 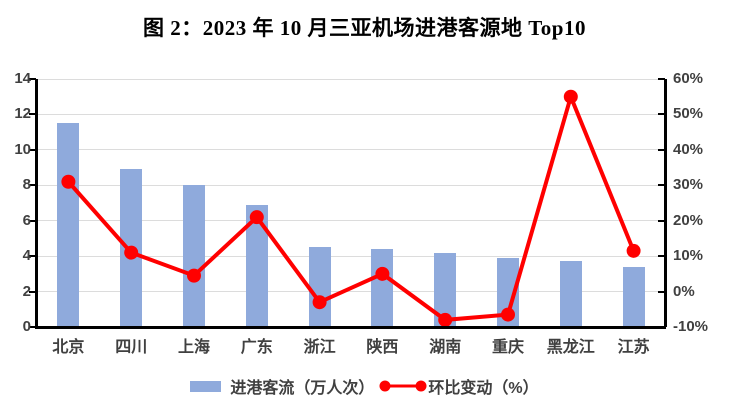 I want to click on x-axis-label: 江苏, so click(x=633, y=347).